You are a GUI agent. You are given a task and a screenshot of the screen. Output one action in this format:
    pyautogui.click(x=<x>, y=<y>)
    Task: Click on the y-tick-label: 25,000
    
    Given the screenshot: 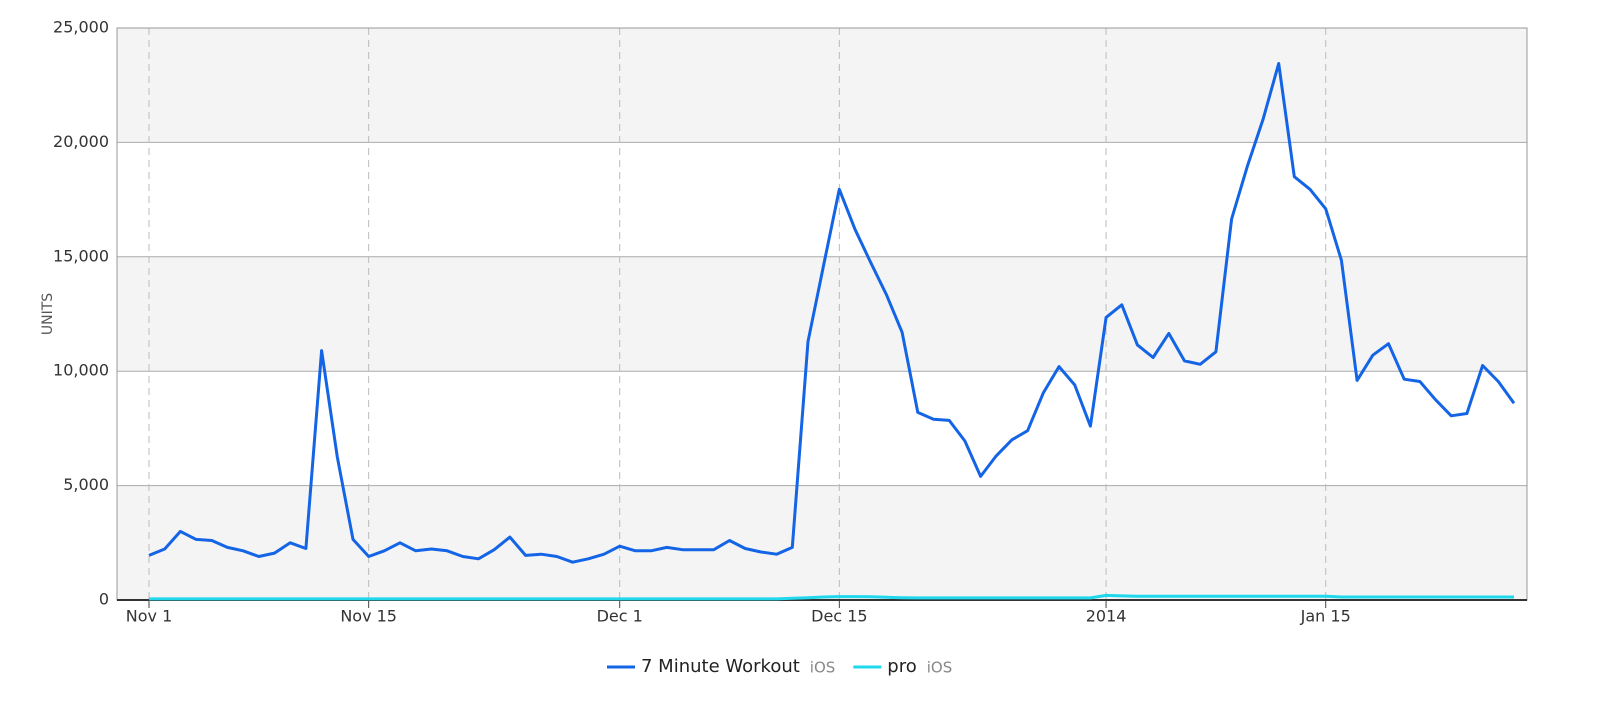 What is the action you would take?
    pyautogui.click(x=81, y=27)
    